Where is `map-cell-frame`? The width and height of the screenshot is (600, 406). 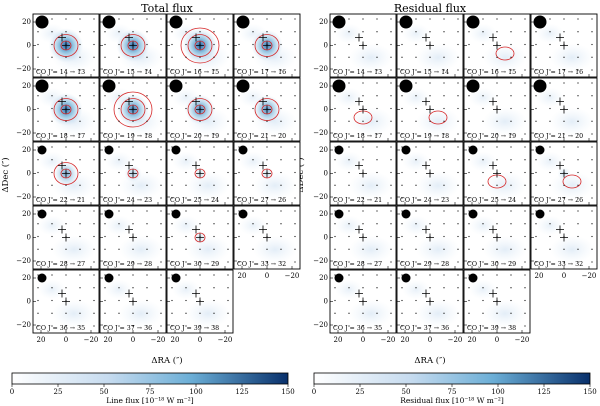 map-cell-frame is located at coordinates (133, 237).